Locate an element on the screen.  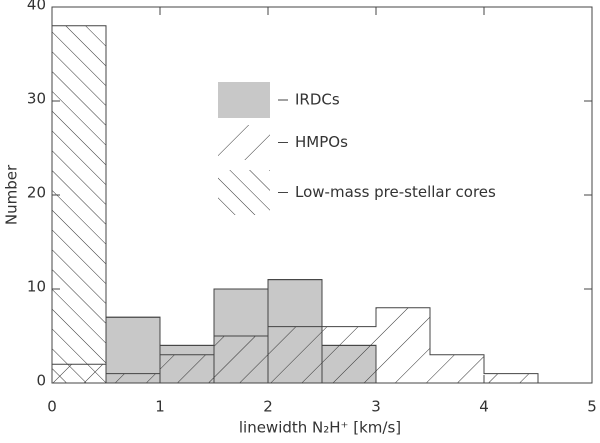
y-tick-label: 10 is located at coordinates (36, 287).